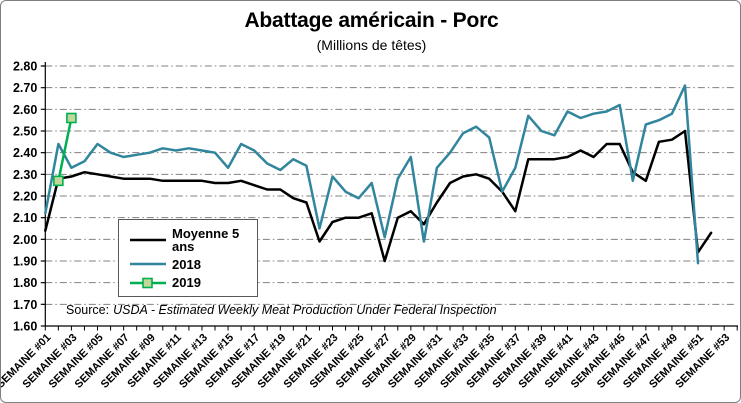 This screenshot has height=403, width=741. Describe the element at coordinates (371, 45) in the screenshot. I see `chart-subtitle: (Millions de têtes)` at that location.